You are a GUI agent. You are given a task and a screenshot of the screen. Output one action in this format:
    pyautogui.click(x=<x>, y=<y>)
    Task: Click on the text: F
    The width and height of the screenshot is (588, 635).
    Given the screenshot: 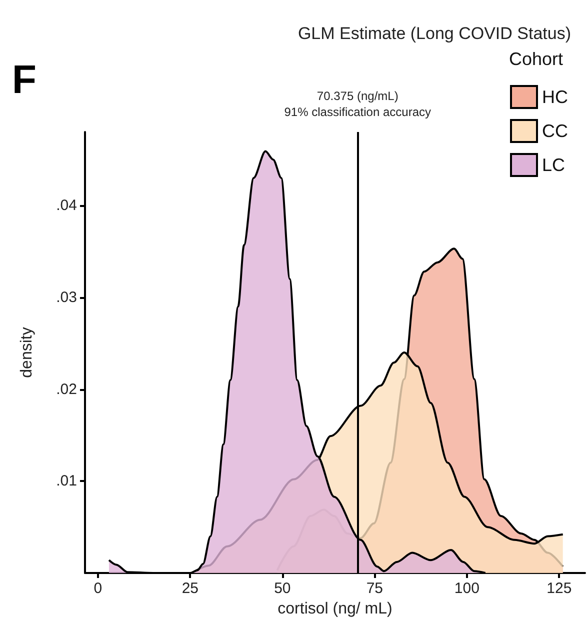 What is the action you would take?
    pyautogui.click(x=24, y=80)
    